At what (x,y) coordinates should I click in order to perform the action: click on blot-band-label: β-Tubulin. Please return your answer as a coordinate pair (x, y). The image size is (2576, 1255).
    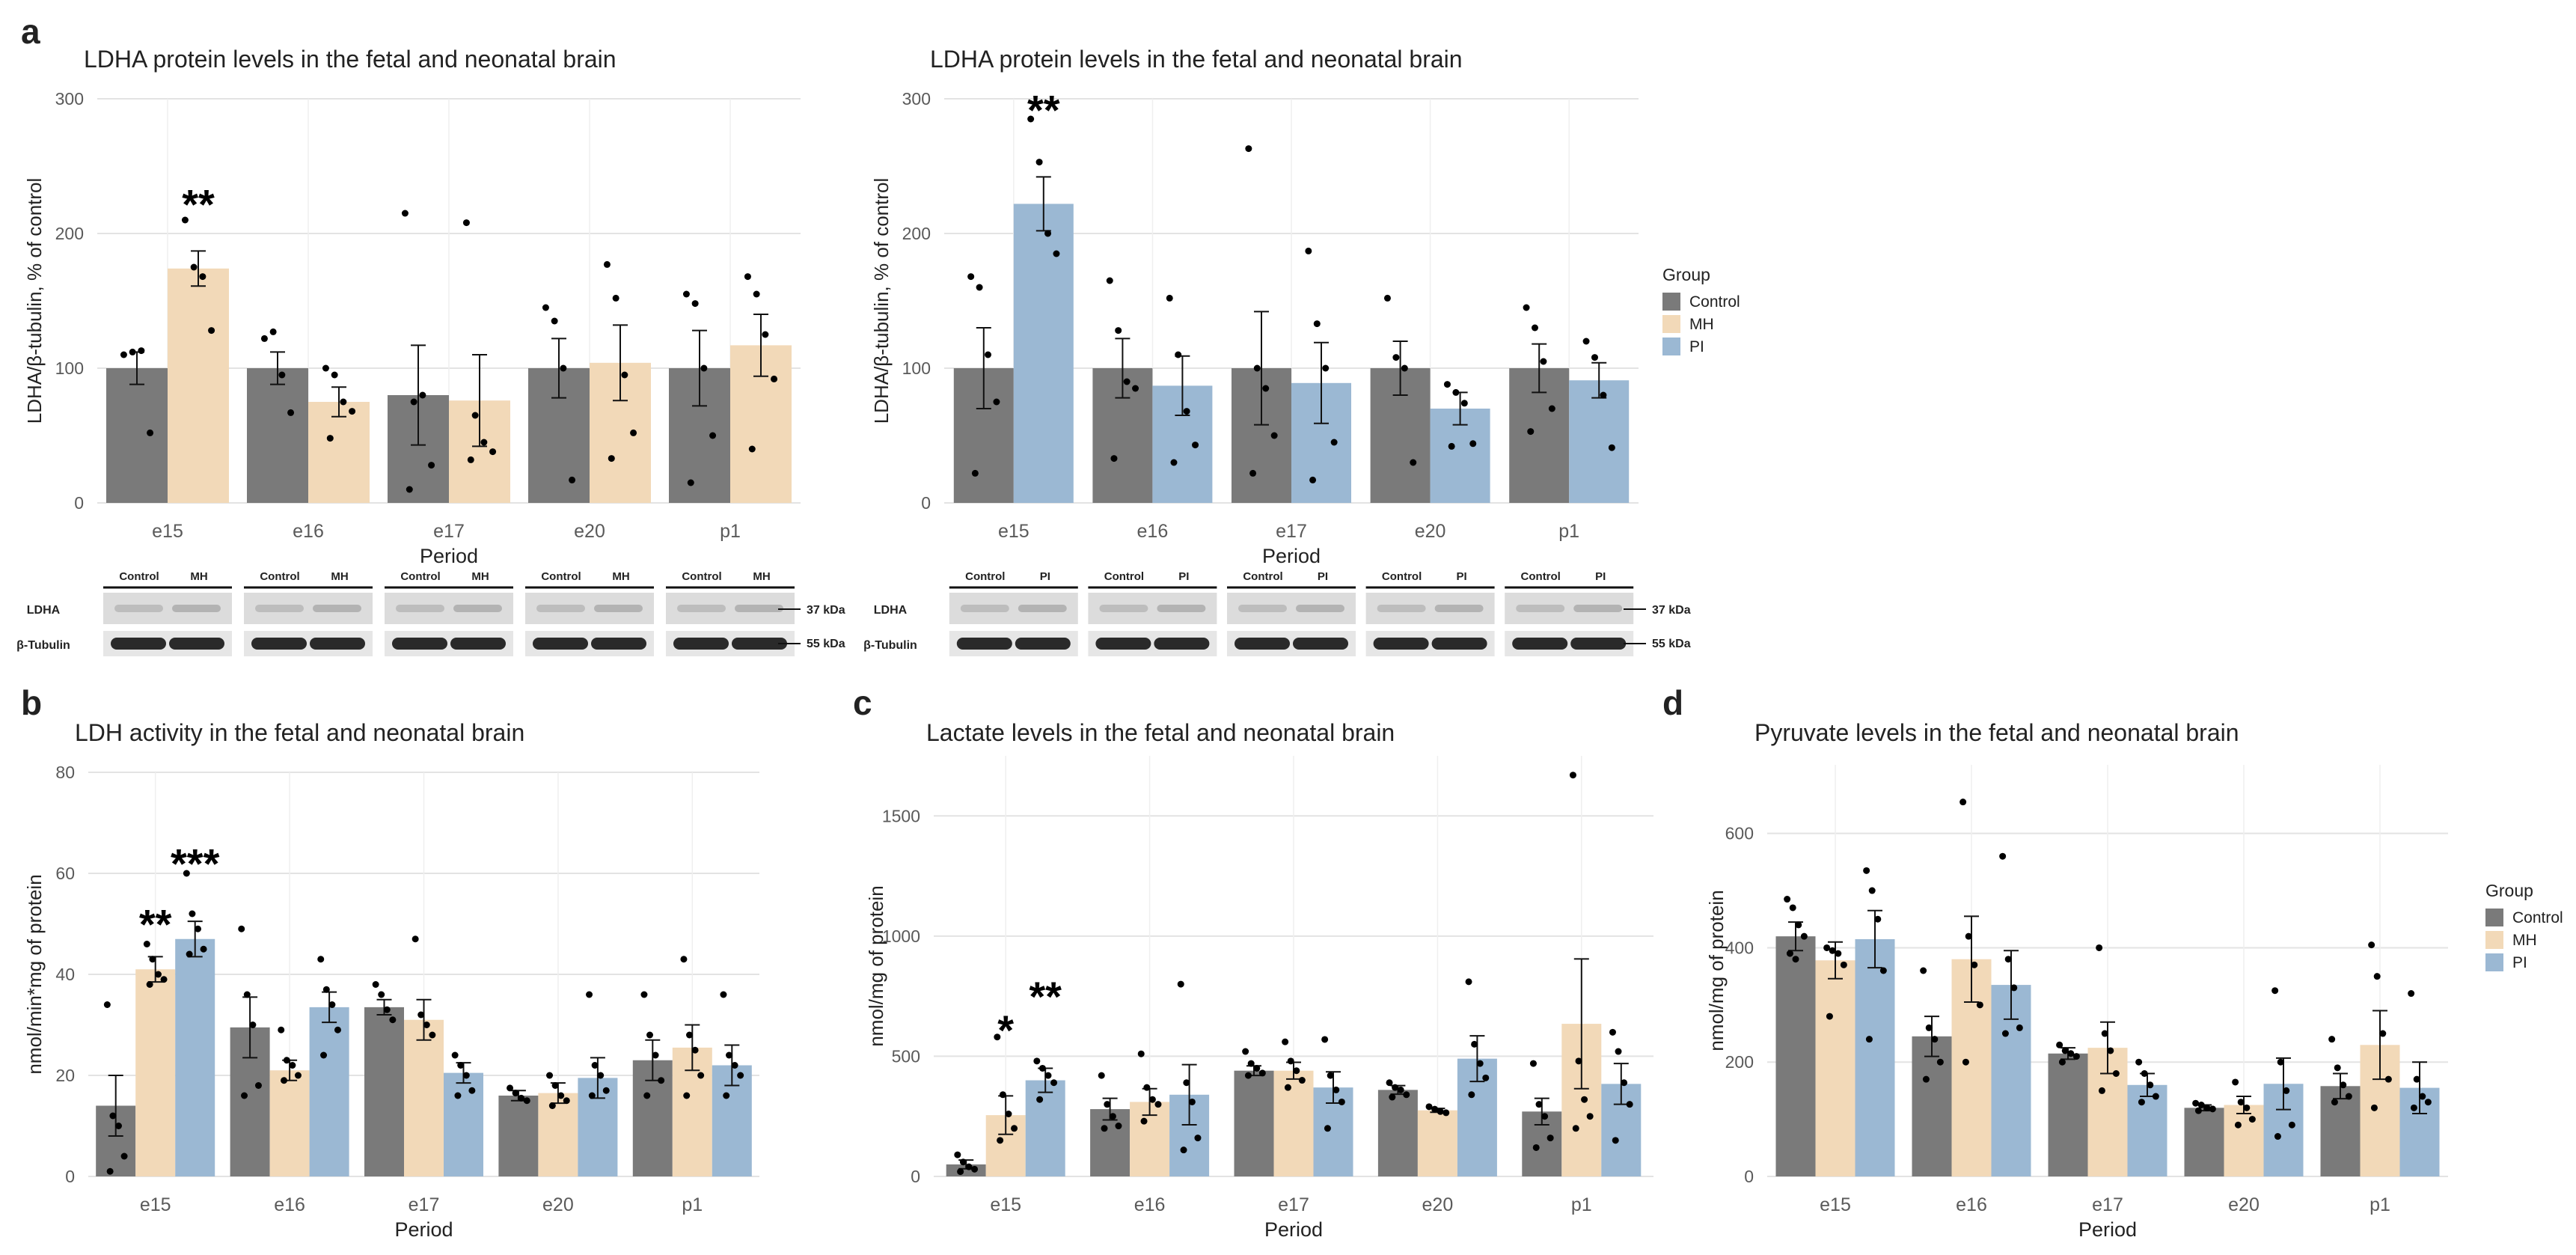
    Looking at the image, I should click on (43, 645).